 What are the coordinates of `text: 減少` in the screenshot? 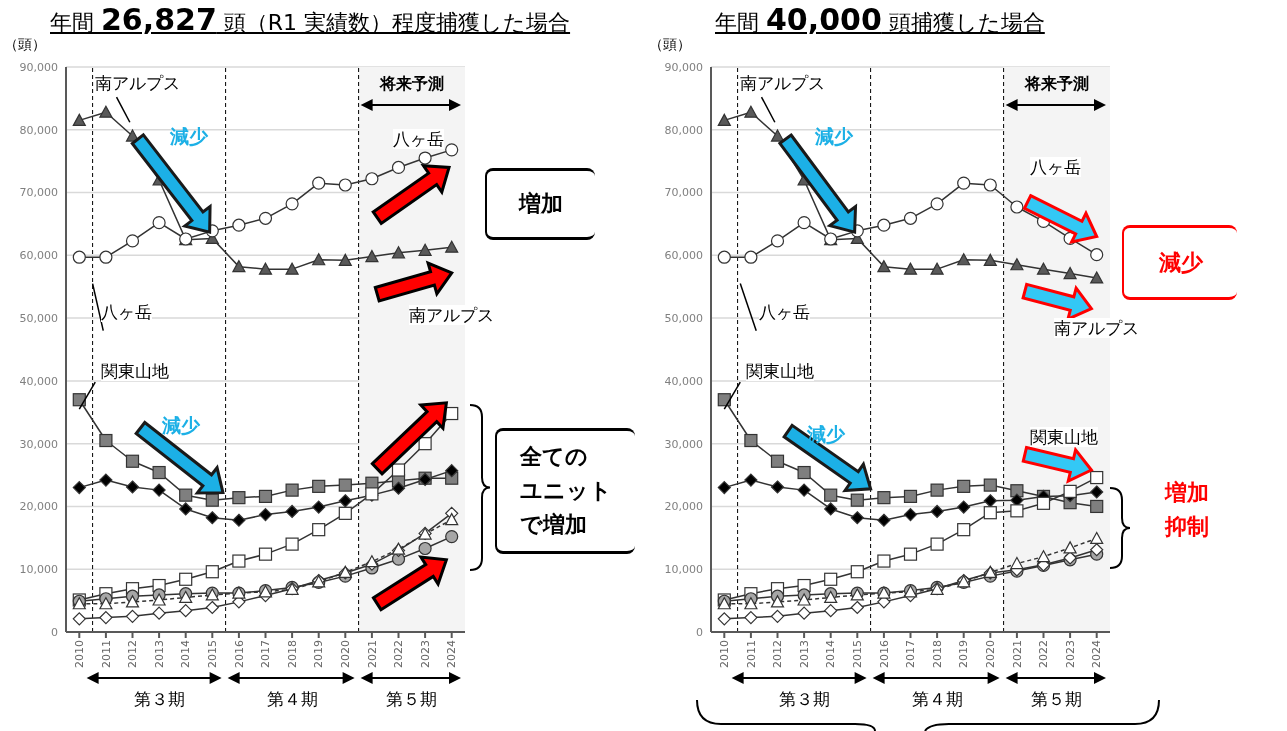 It's located at (1180, 262).